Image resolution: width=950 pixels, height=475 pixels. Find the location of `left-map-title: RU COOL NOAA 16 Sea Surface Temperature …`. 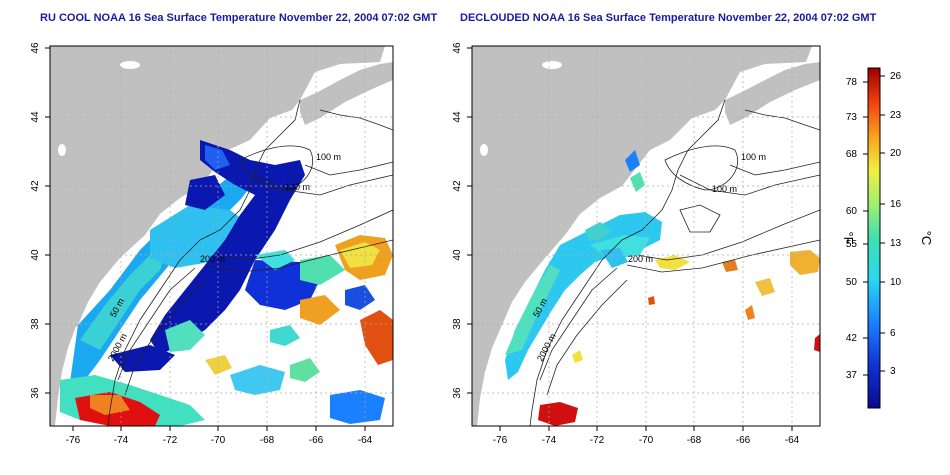

left-map-title: RU COOL NOAA 16 Sea Surface Temperature … is located at coordinates (239, 18).